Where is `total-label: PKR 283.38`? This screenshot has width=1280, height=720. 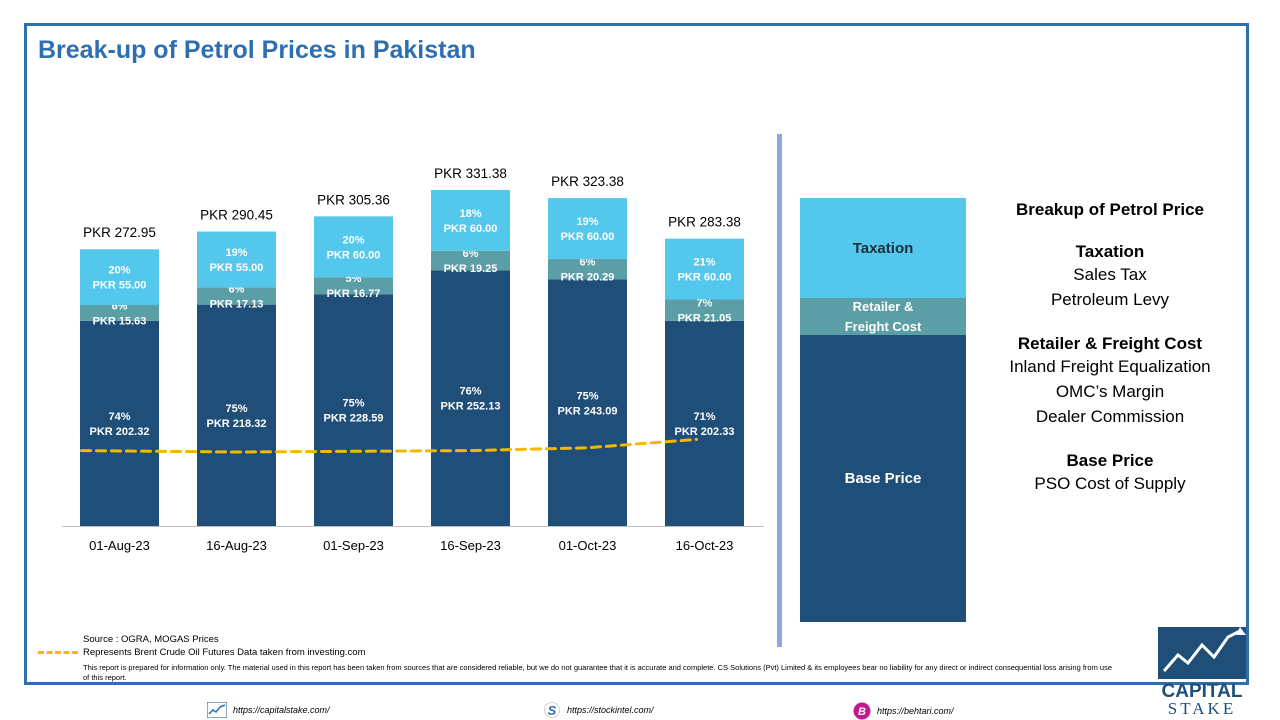 total-label: PKR 283.38 is located at coordinates (704, 222).